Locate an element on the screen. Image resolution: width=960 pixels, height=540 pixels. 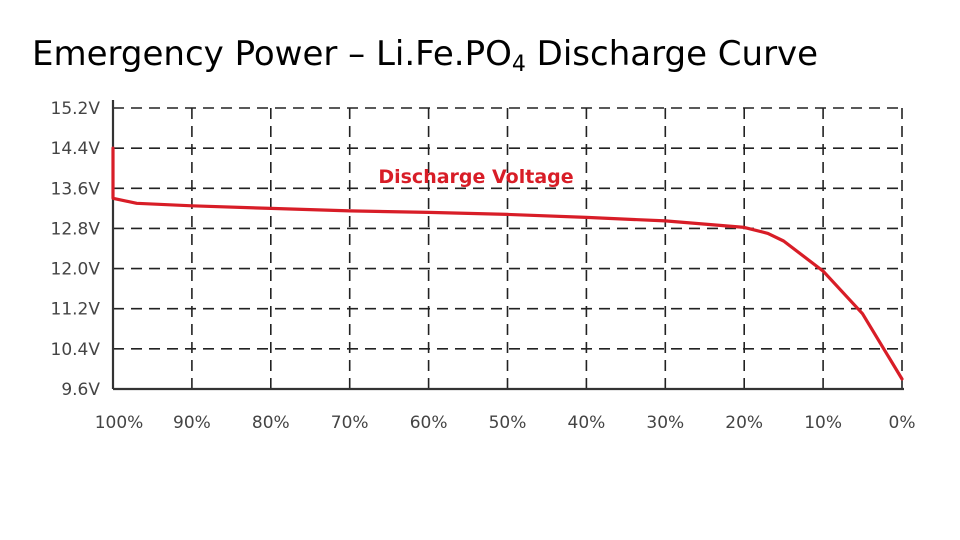
series-labels: Discharge Voltage is located at coordinates (475, 177).